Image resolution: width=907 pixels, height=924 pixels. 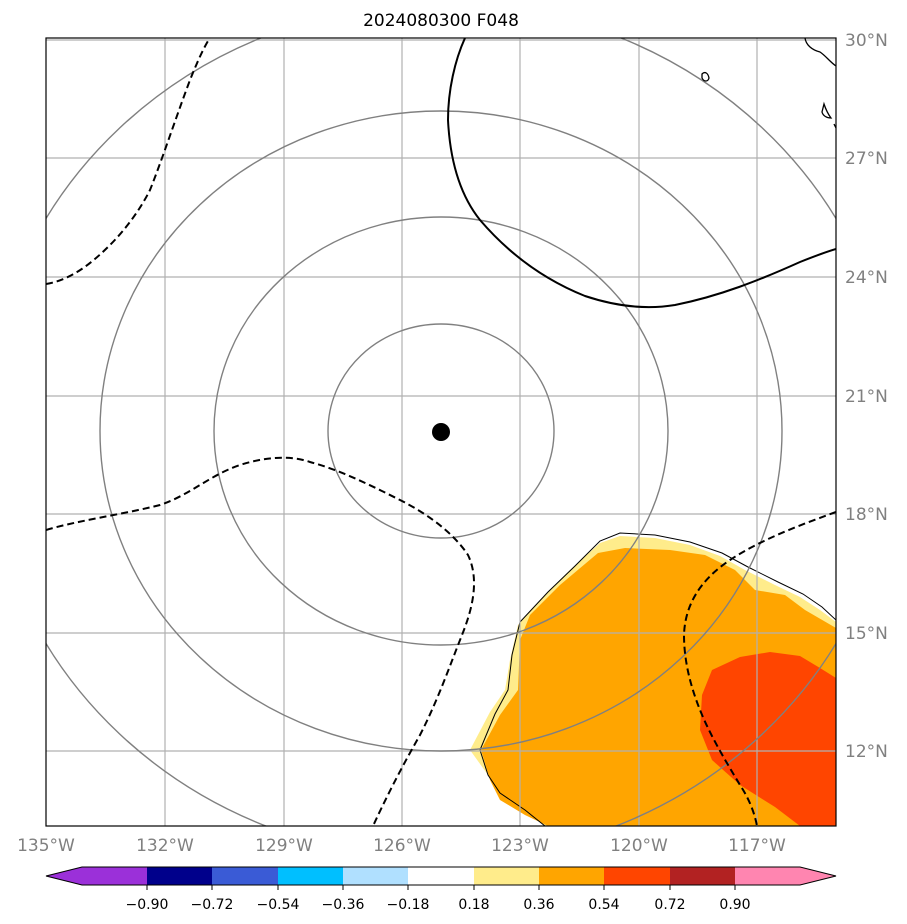 I want to click on colorbar-tick-label: 0.18, so click(x=473, y=905).